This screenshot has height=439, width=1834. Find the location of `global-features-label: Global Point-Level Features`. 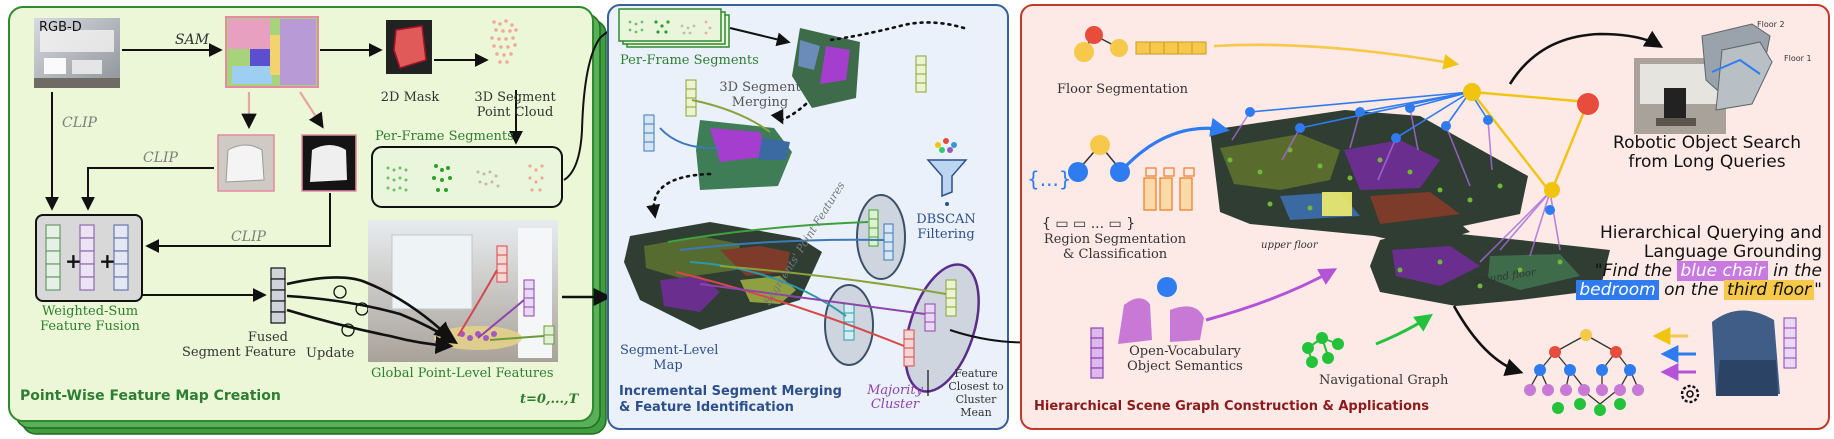

global-features-label: Global Point-Level Features is located at coordinates (462, 373).